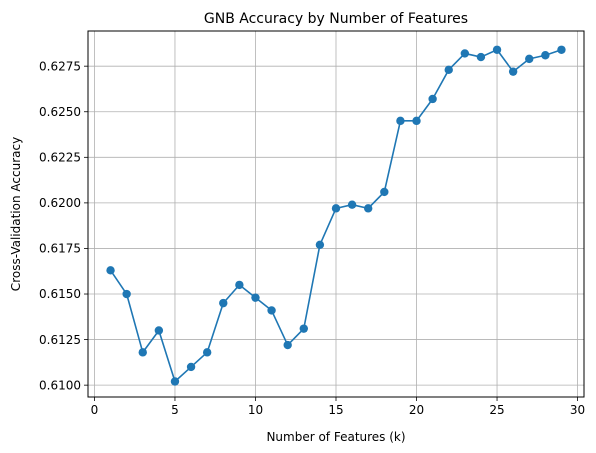 The height and width of the screenshot is (453, 596). What do you see at coordinates (335, 410) in the screenshot?
I see `x-tick-label: 15` at bounding box center [335, 410].